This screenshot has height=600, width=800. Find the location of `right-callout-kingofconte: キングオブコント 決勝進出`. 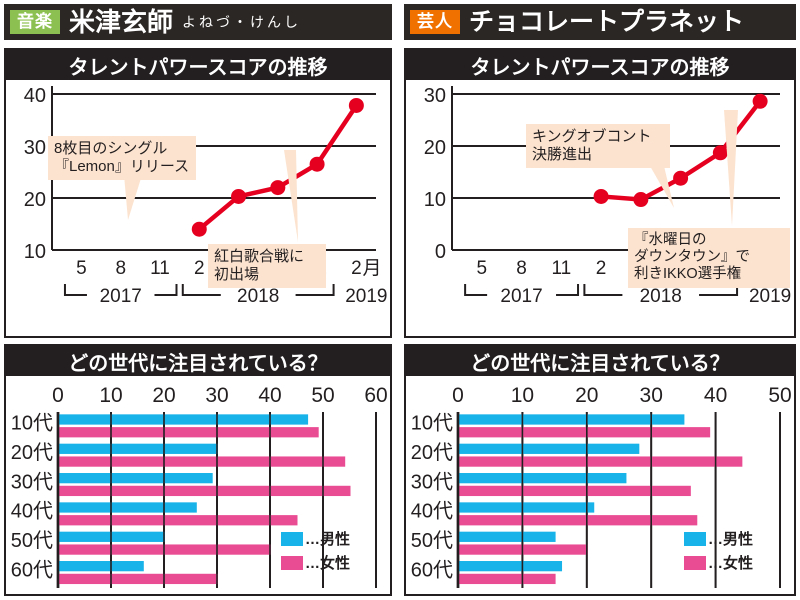

right-callout-kingofconte: キングオブコント 決勝進出 is located at coordinates (598, 146).